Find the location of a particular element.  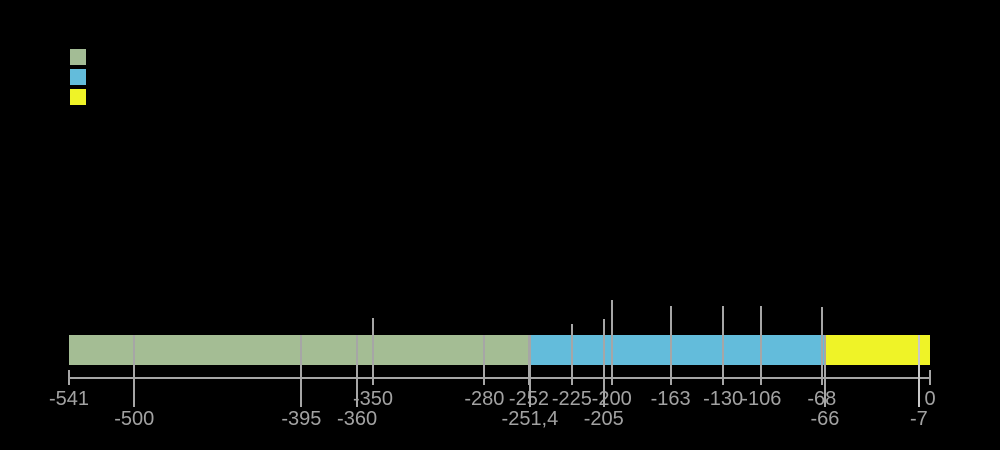

tick-label--200: -200 is located at coordinates (611, 399).